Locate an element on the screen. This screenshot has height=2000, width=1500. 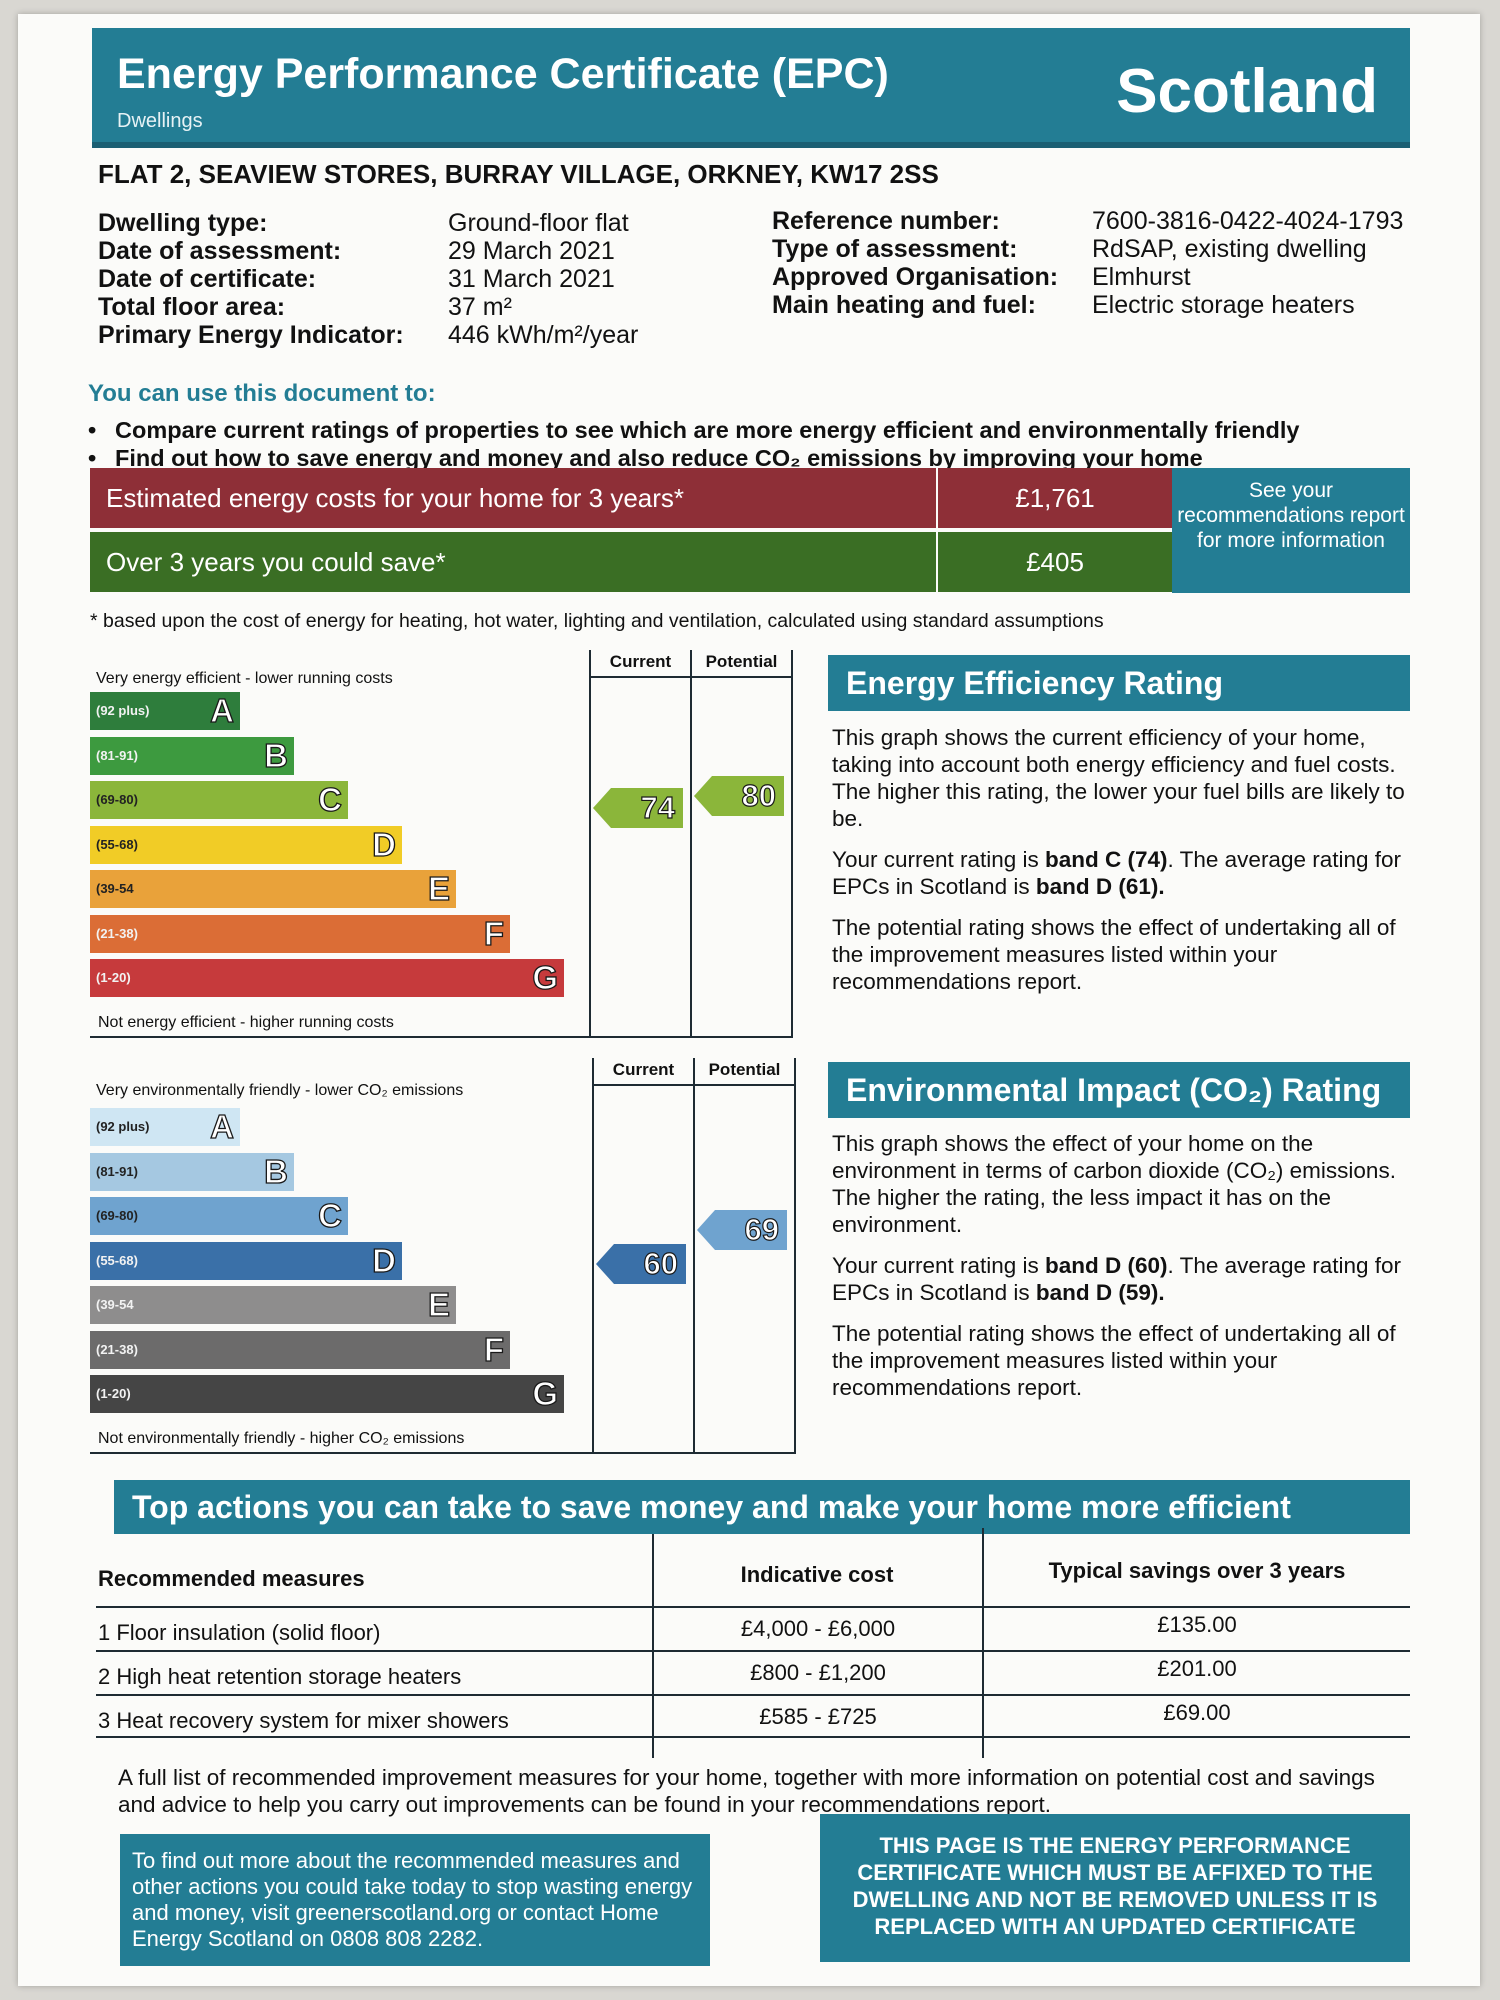
rating-band-a: (92 plus) A is located at coordinates (165, 710).